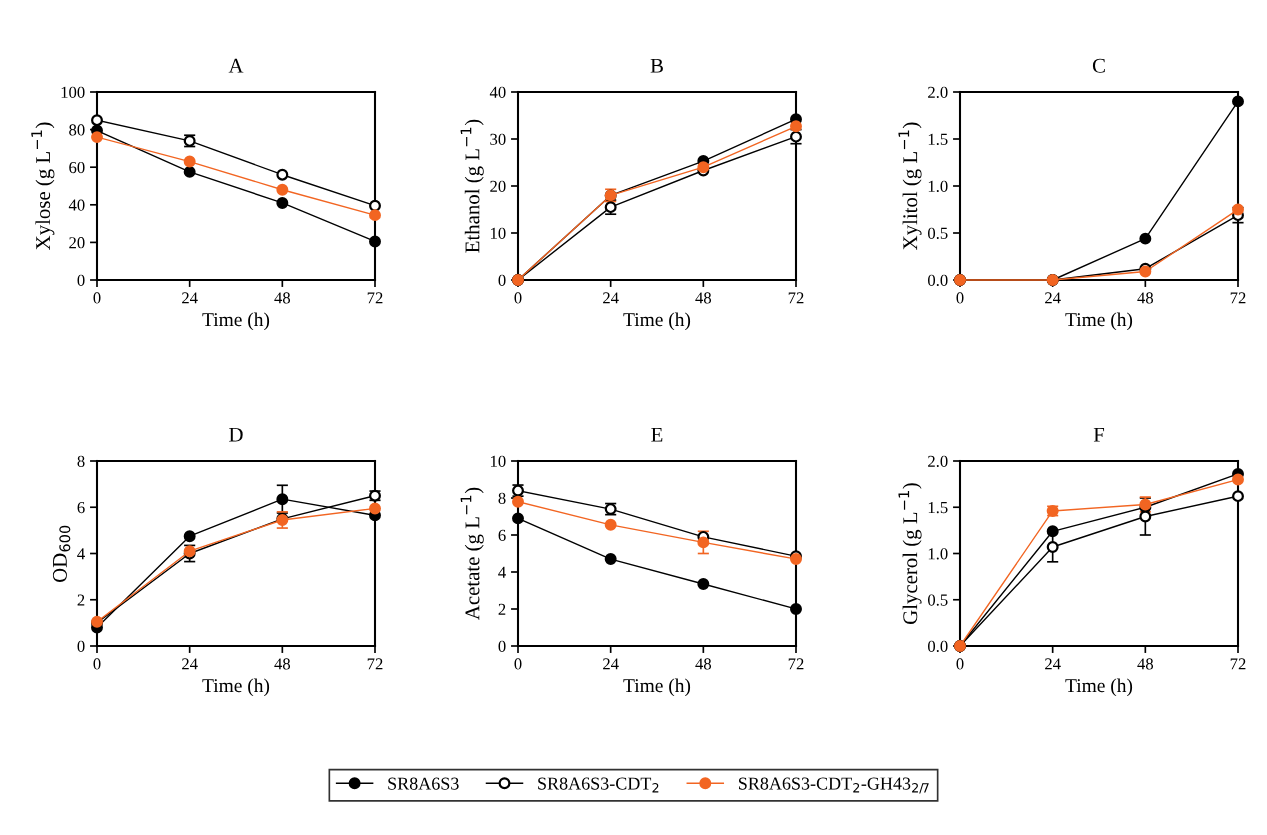 The height and width of the screenshot is (835, 1267). What do you see at coordinates (656, 65) in the screenshot?
I see `chart-title: B` at bounding box center [656, 65].